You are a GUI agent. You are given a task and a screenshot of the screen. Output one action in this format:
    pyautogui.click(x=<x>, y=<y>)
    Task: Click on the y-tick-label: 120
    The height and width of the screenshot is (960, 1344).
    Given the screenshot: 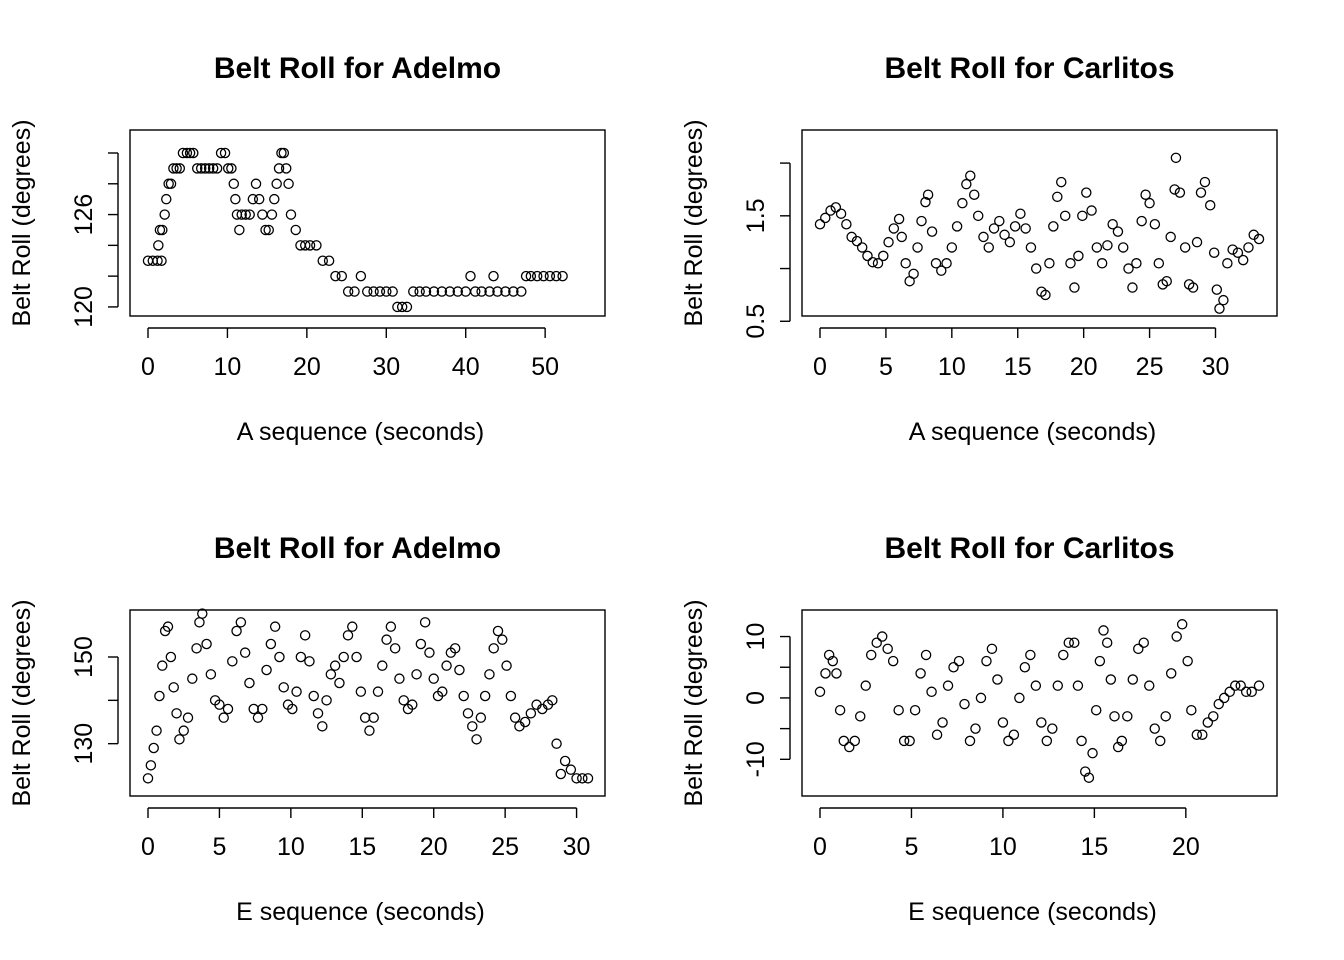 What is the action you would take?
    pyautogui.click(x=84, y=307)
    